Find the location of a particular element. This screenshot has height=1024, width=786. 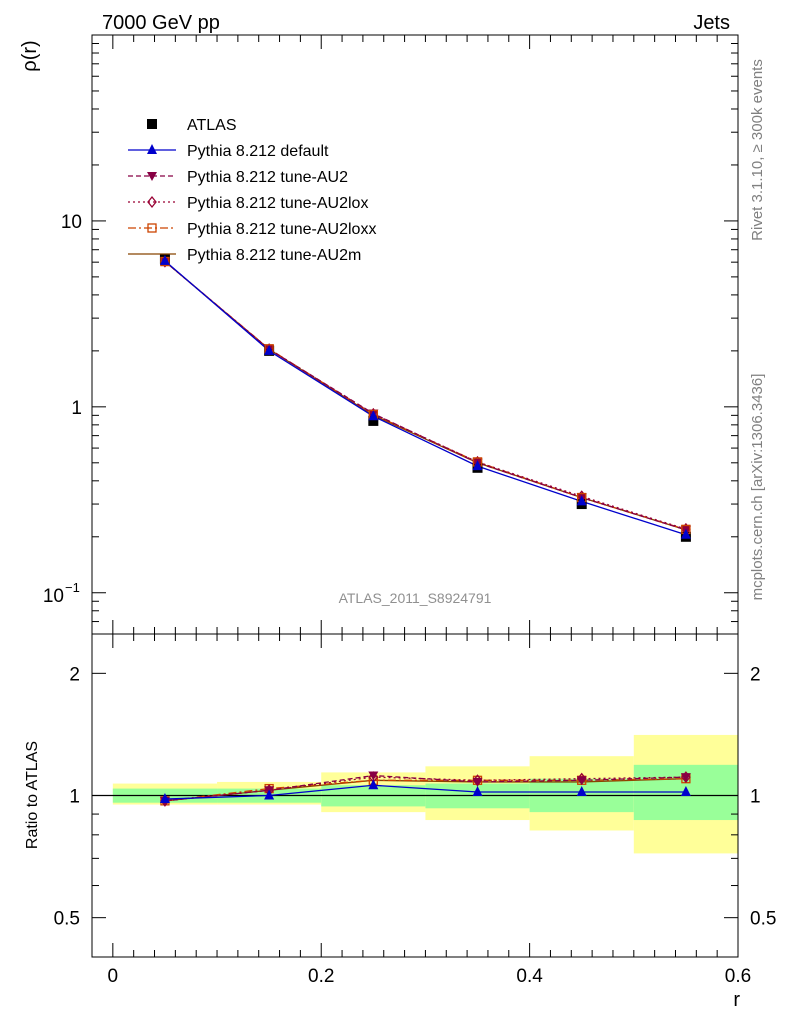

ratio-pythia-8-212-tune-au2-line is located at coordinates (425, 788).